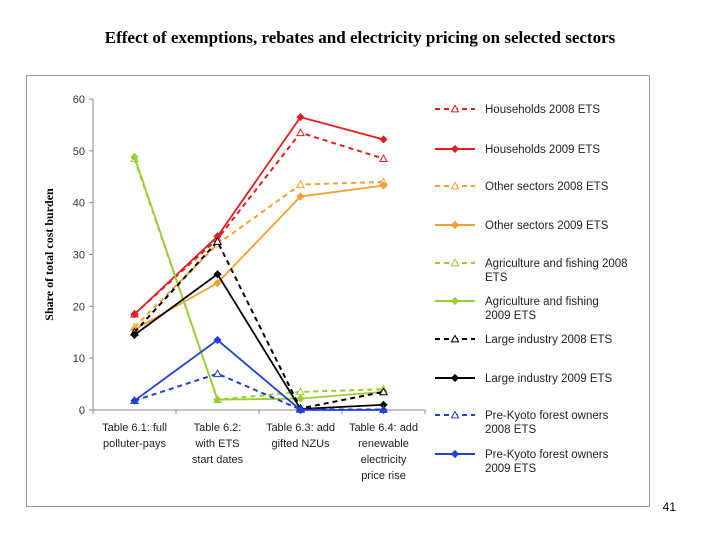  I want to click on legend-label: Pre-Kyoto forest owners 2008 ETS, so click(547, 423).